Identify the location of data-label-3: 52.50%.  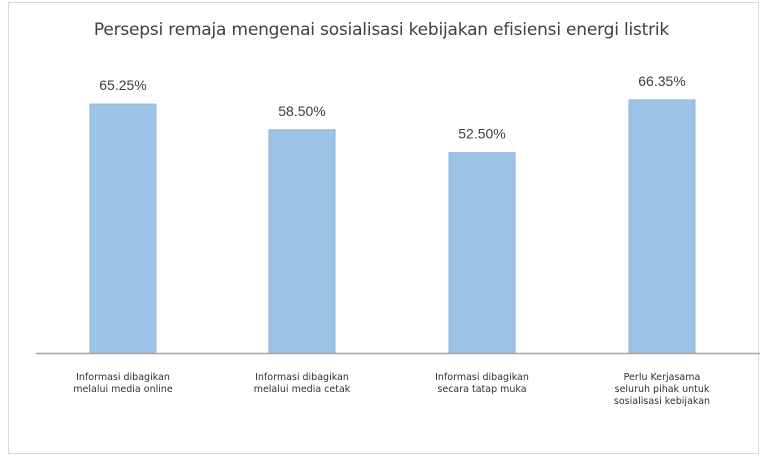
(481, 134).